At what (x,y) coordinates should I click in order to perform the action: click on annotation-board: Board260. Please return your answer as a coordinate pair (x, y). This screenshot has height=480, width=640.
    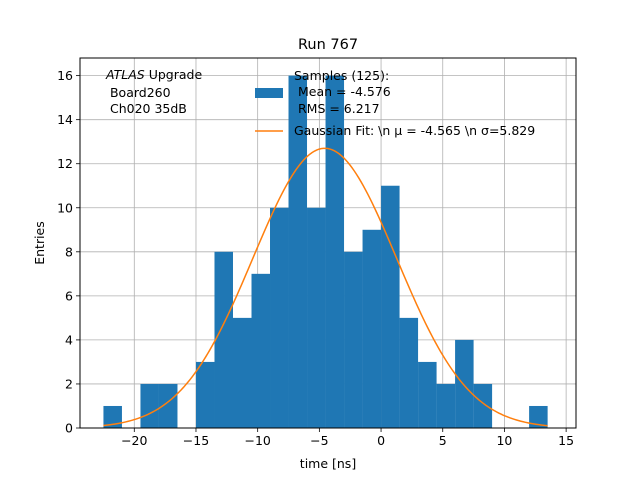
    Looking at the image, I should click on (138, 92).